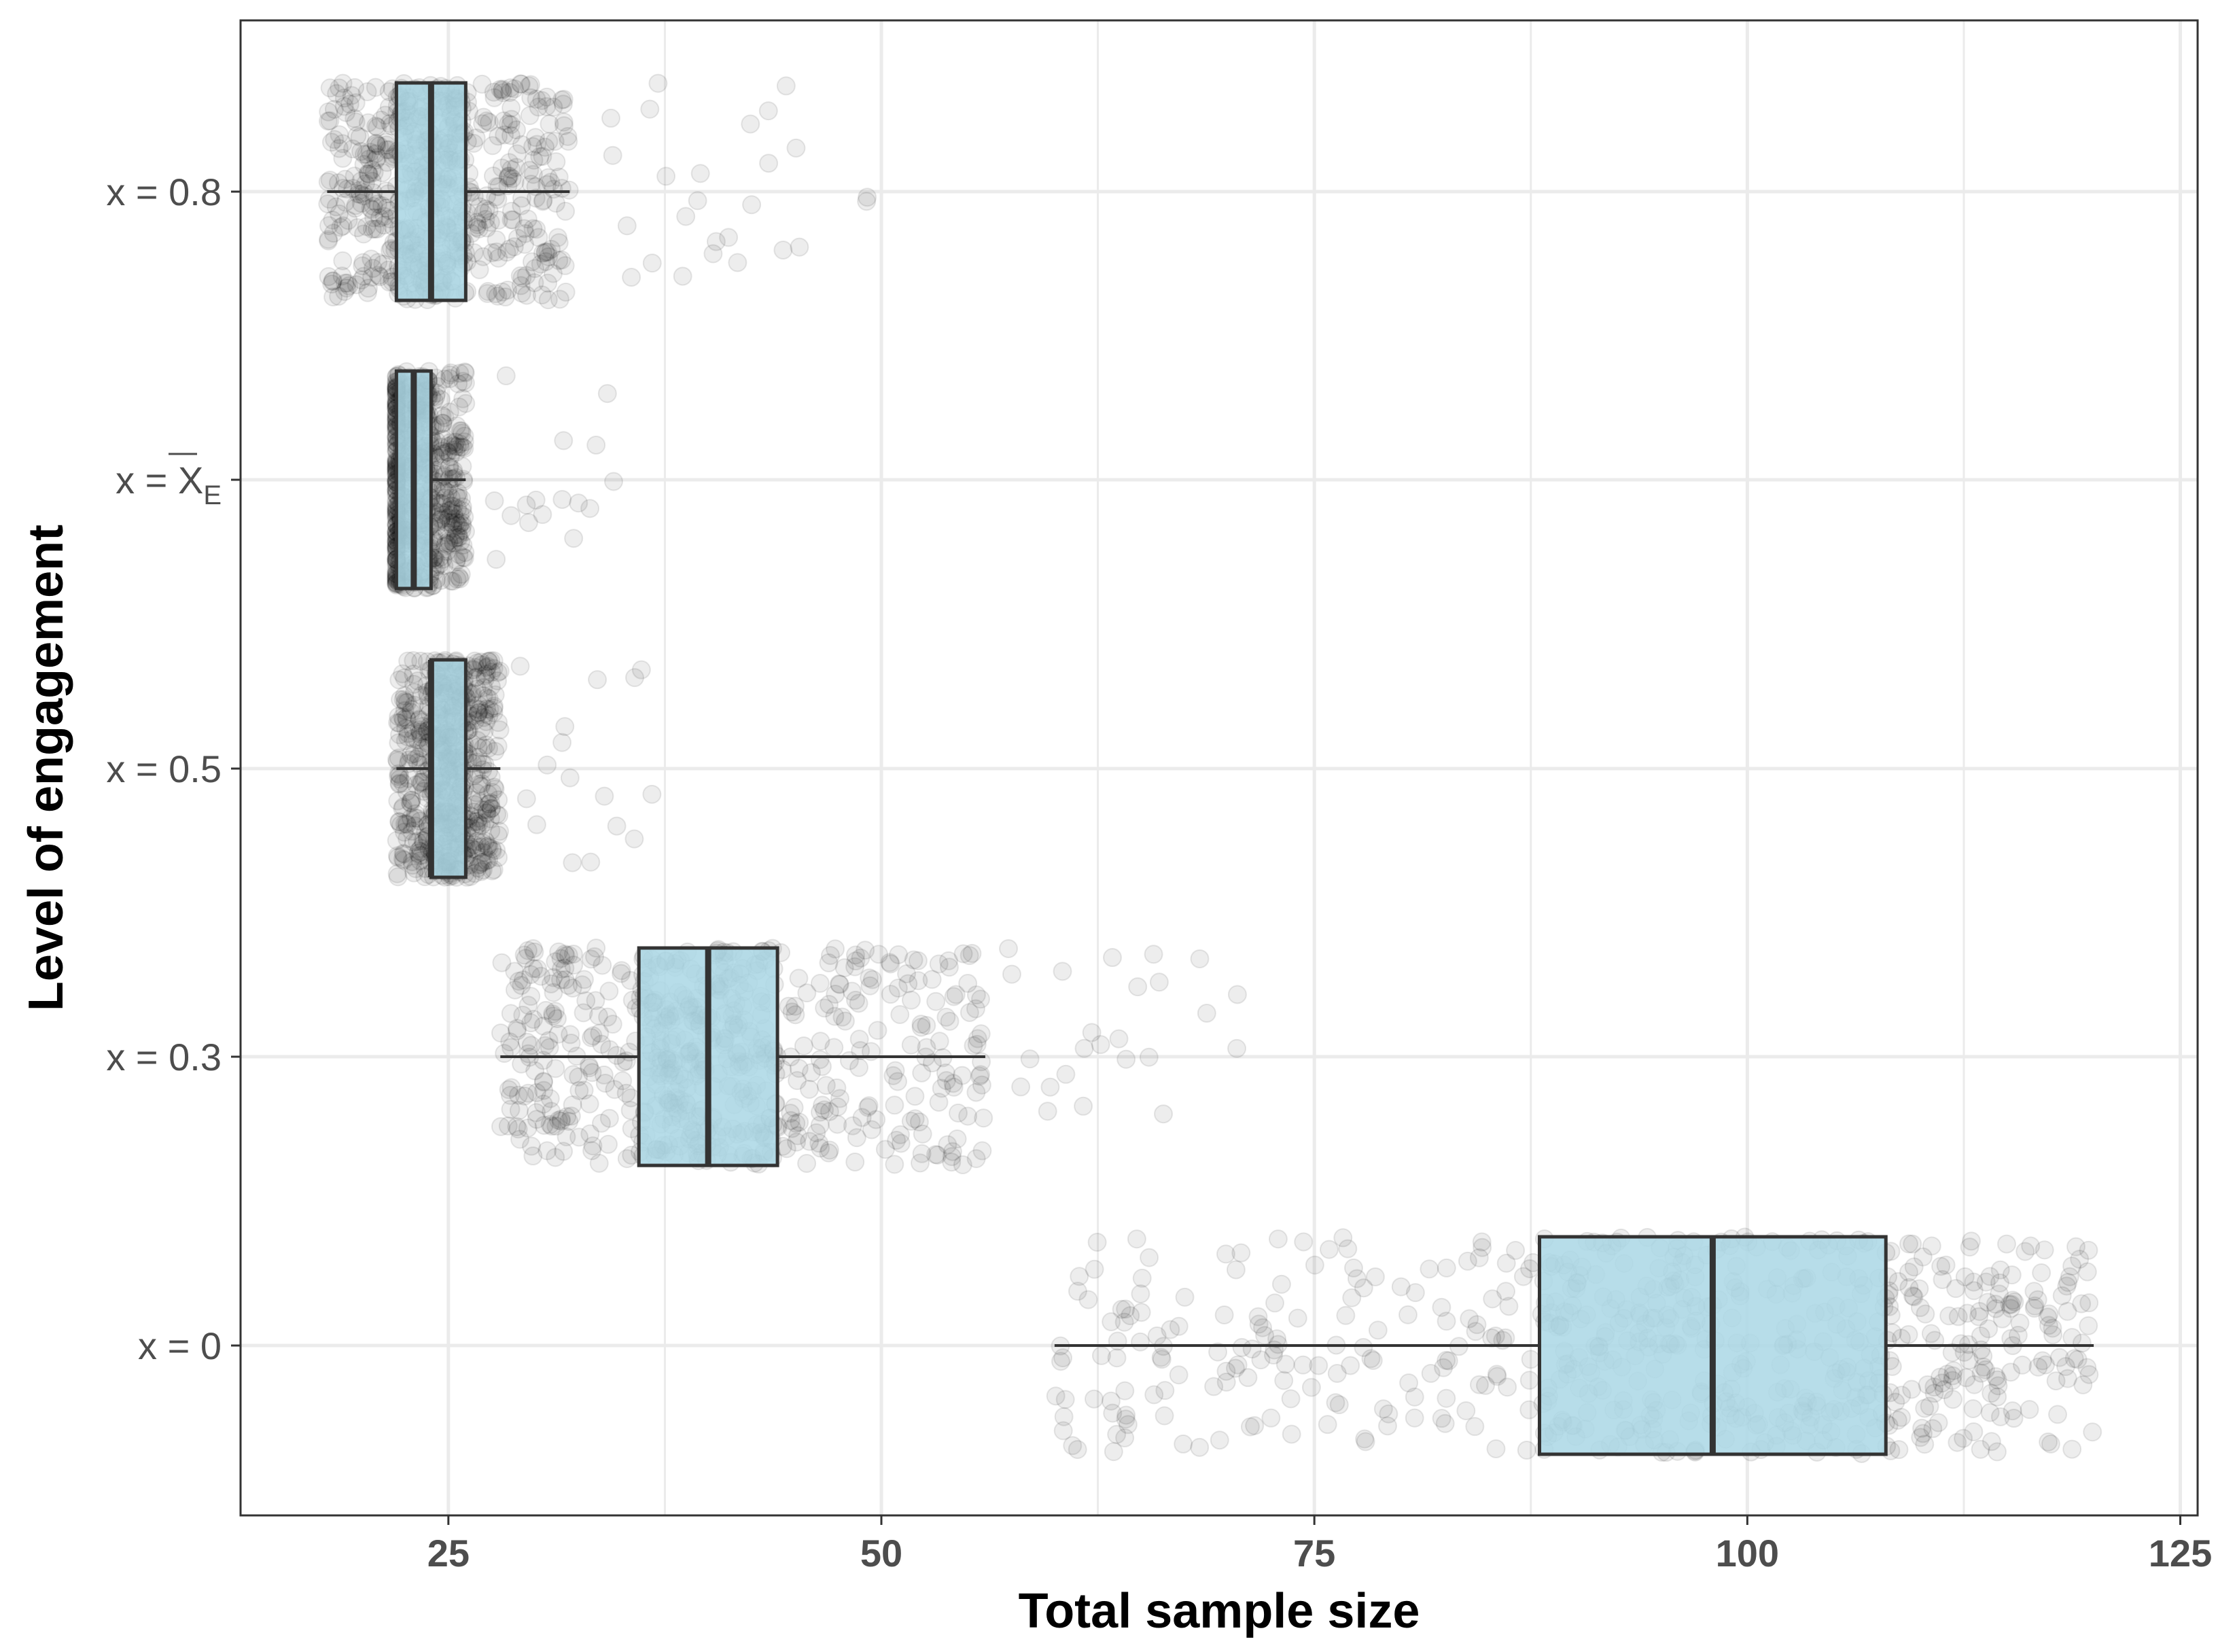  I want to click on y-tick-label-value: 0.5, so click(195, 769).